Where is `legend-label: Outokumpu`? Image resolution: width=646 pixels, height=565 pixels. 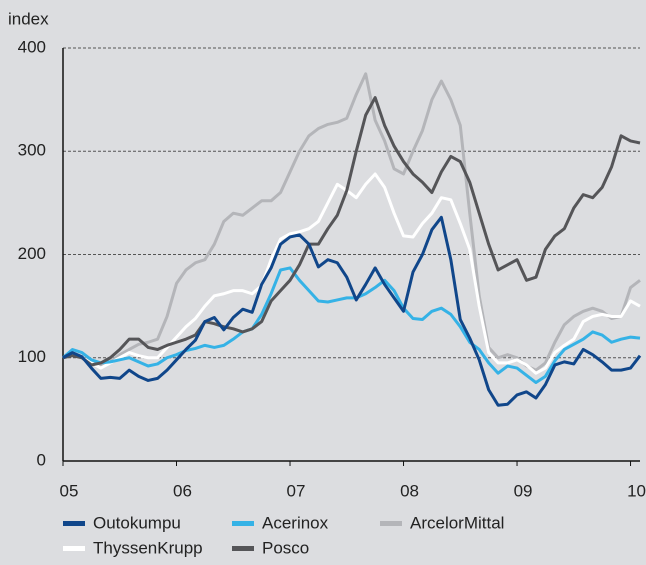
legend-label: Outokumpu is located at coordinates (137, 522).